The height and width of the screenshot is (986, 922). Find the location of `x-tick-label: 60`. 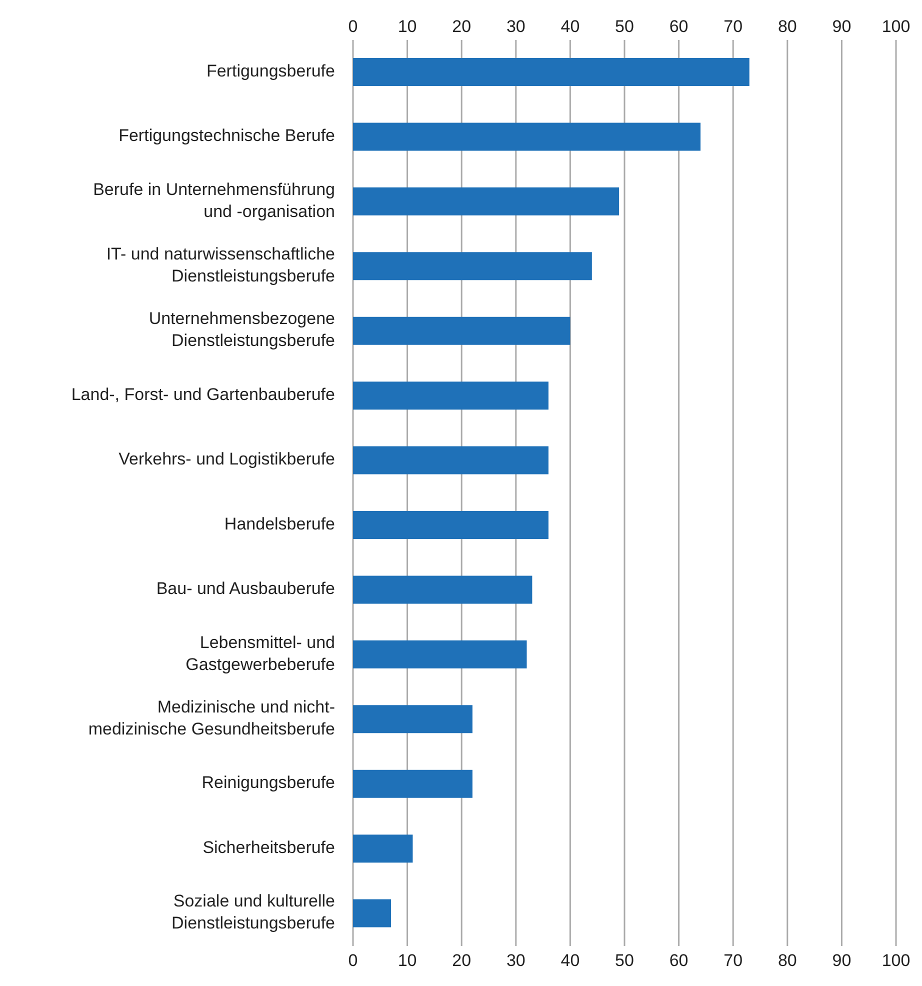

x-tick-label: 60 is located at coordinates (678, 26).